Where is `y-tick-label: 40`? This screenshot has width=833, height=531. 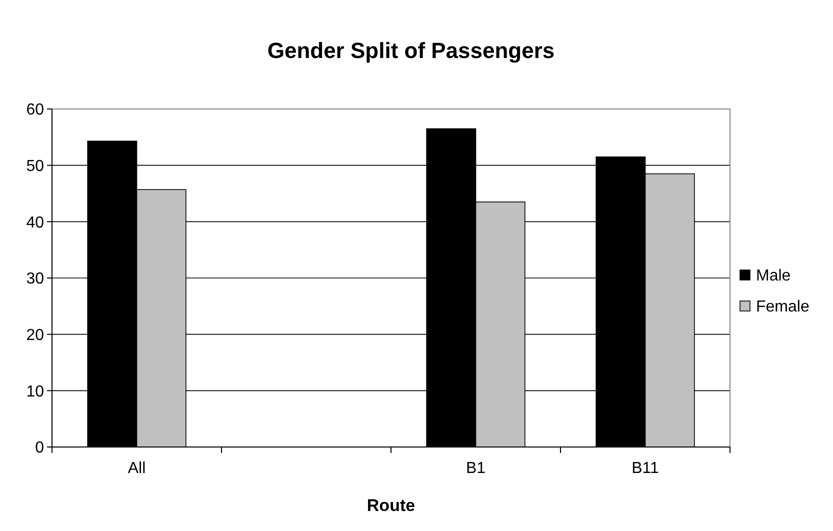 y-tick-label: 40 is located at coordinates (35, 223).